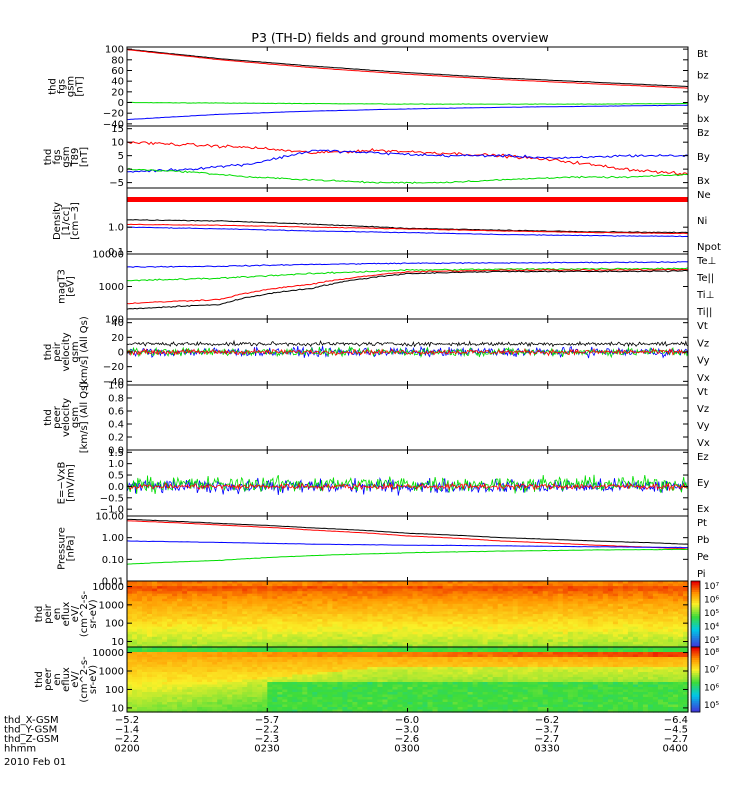 The height and width of the screenshot is (800, 750). What do you see at coordinates (703, 443) in the screenshot?
I see `legend-entry: Vx` at bounding box center [703, 443].